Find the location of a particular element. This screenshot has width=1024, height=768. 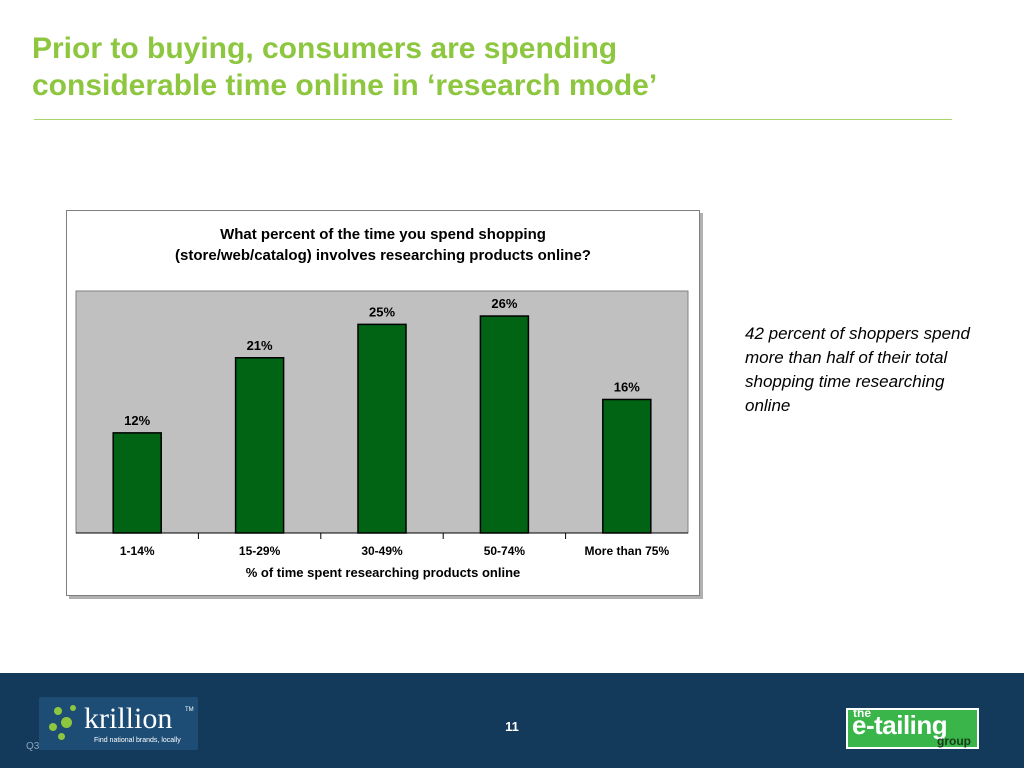

krillion-wordmark: krillion is located at coordinates (128, 718).